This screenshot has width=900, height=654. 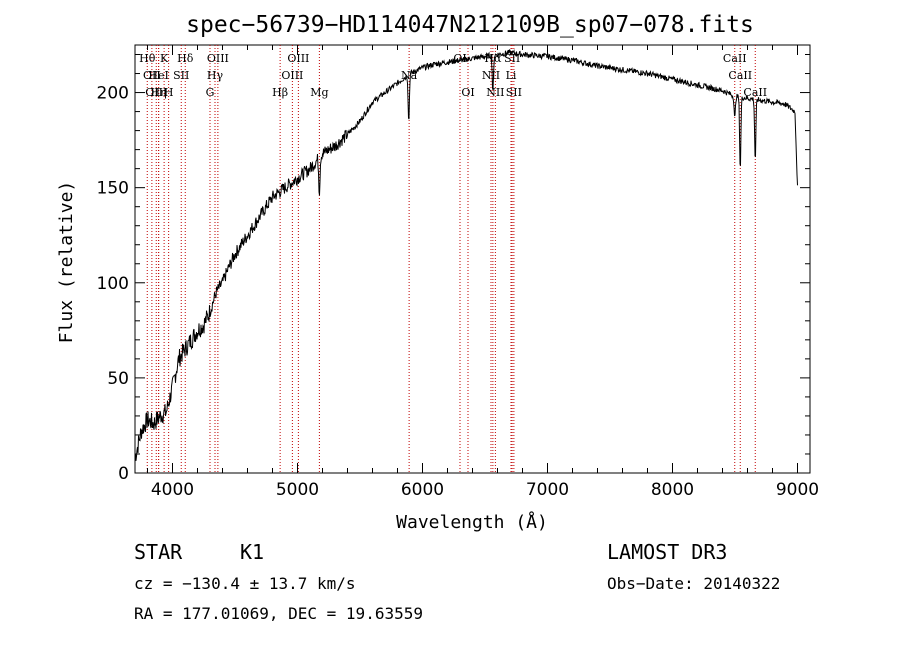 What do you see at coordinates (297, 490) in the screenshot?
I see `x-tick-label: 5000` at bounding box center [297, 490].